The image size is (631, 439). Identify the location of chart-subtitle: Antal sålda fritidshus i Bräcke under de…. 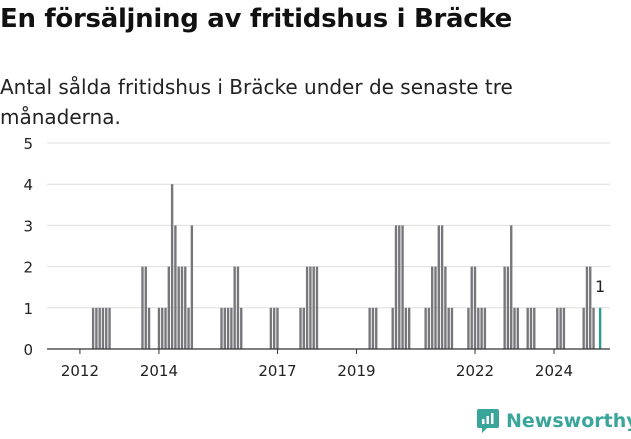
(256, 102).